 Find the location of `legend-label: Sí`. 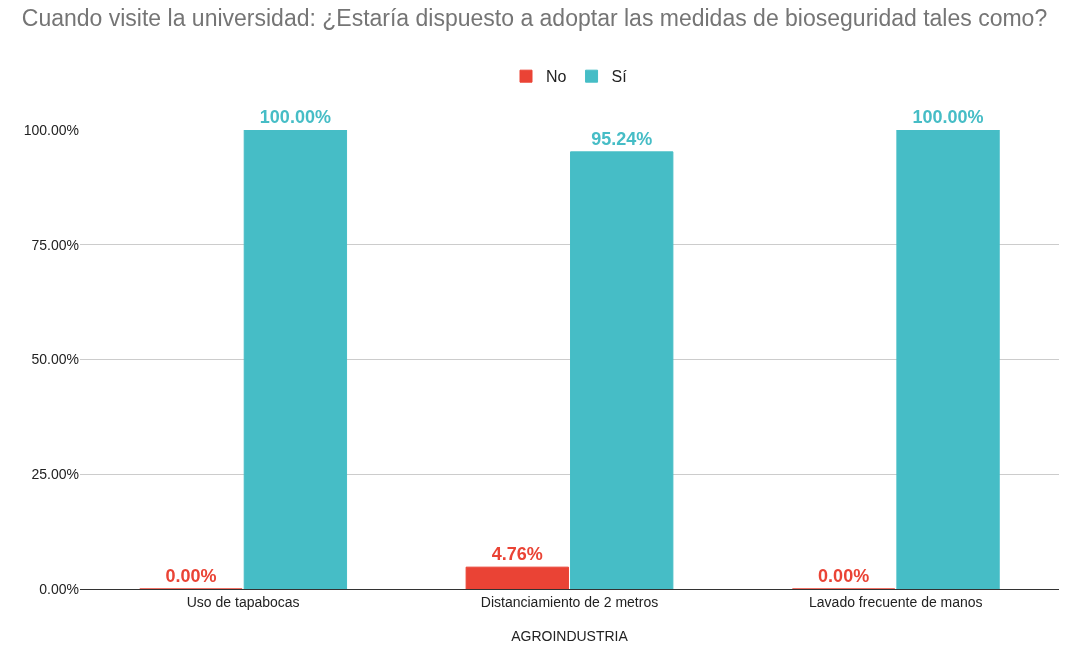

legend-label: Sí is located at coordinates (619, 77).